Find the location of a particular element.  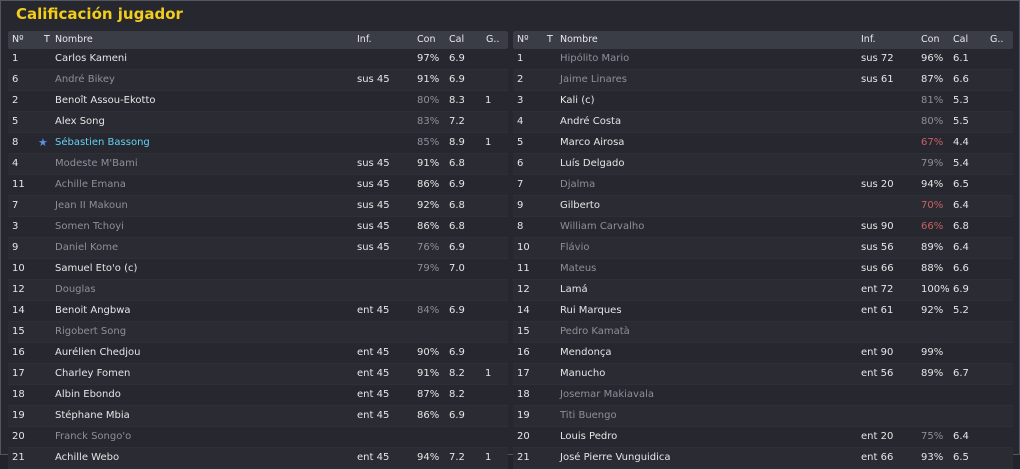

player-name: Djalma is located at coordinates (578, 184).